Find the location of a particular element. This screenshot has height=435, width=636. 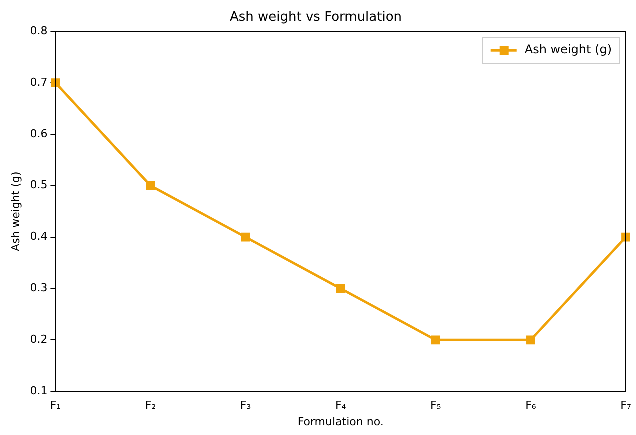

x-axis-title: Formulation no. is located at coordinates (341, 421).